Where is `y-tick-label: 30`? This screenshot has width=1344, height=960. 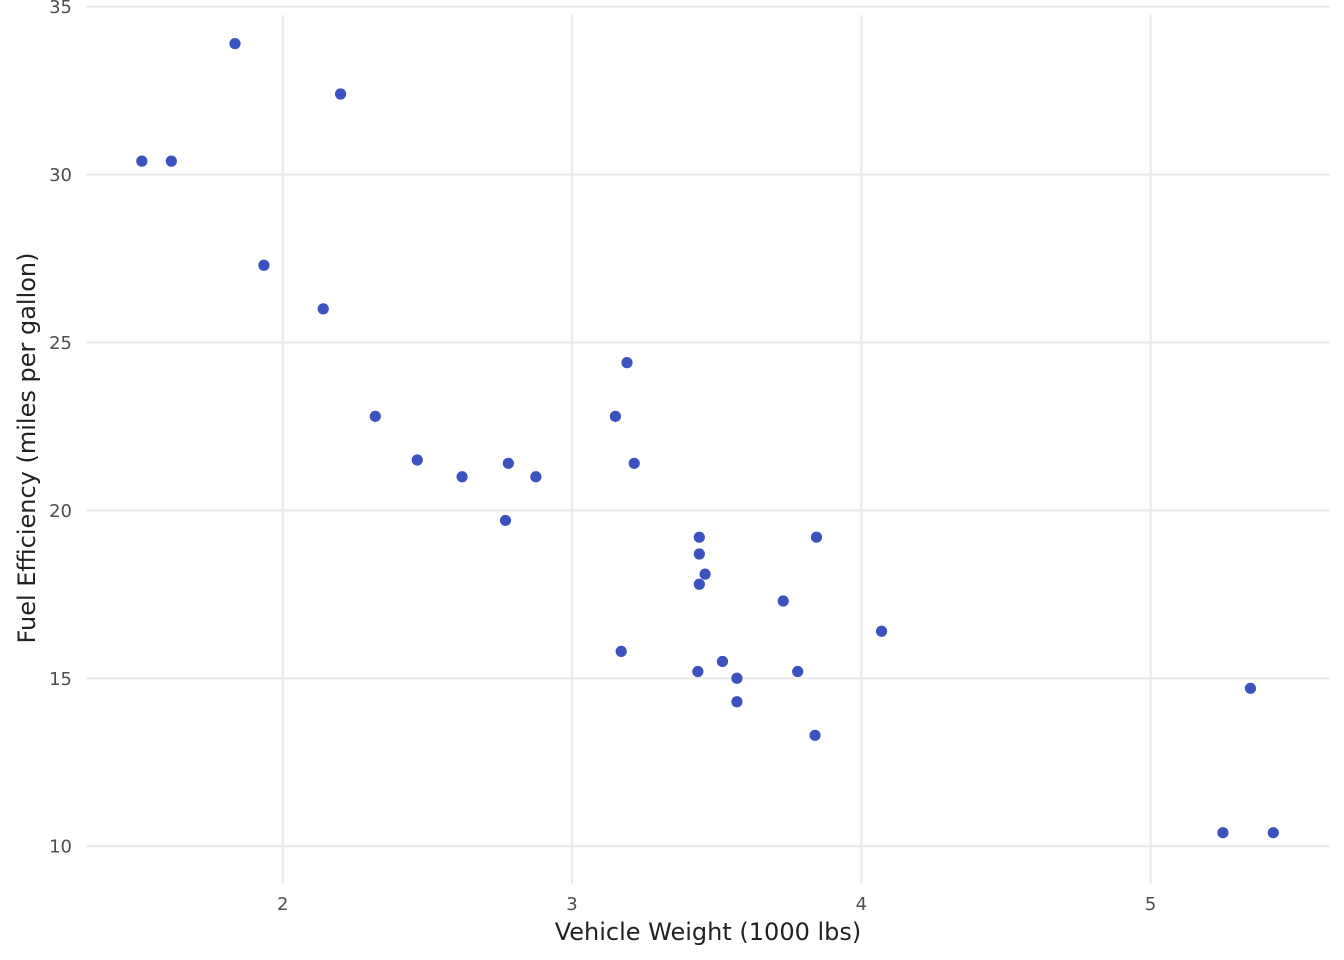
y-tick-label: 30 is located at coordinates (60, 175).